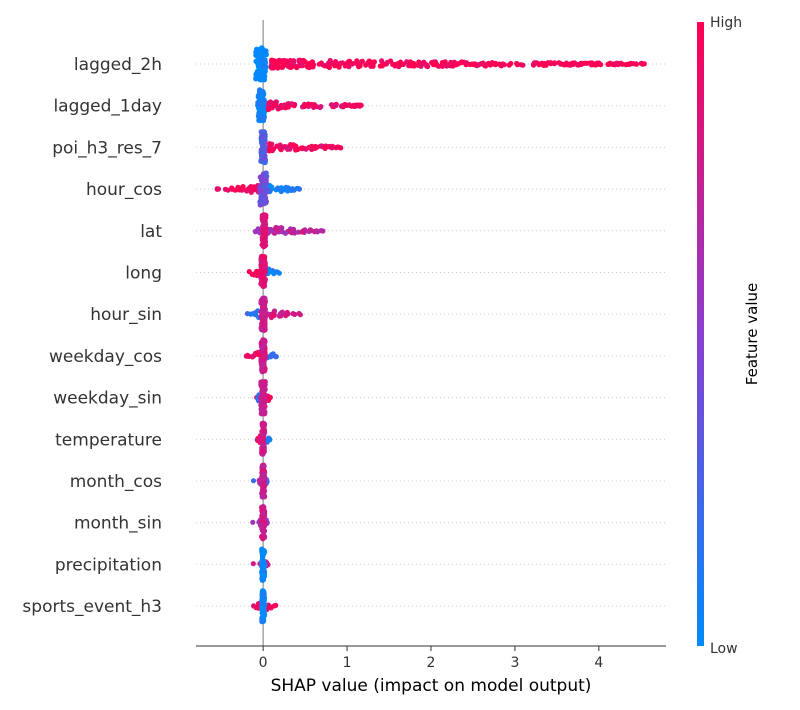 The image size is (800, 710). Describe the element at coordinates (126, 315) in the screenshot. I see `feature-label: hour_sin` at that location.